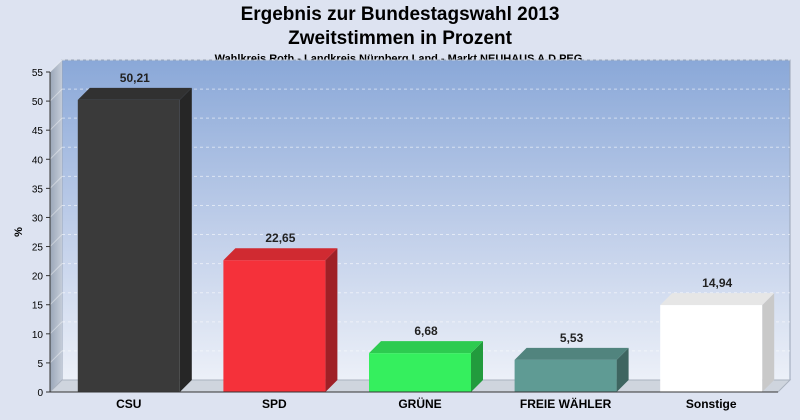 The height and width of the screenshot is (420, 800). I want to click on x-tick-label: FREIE WÄHLER, so click(566, 403).